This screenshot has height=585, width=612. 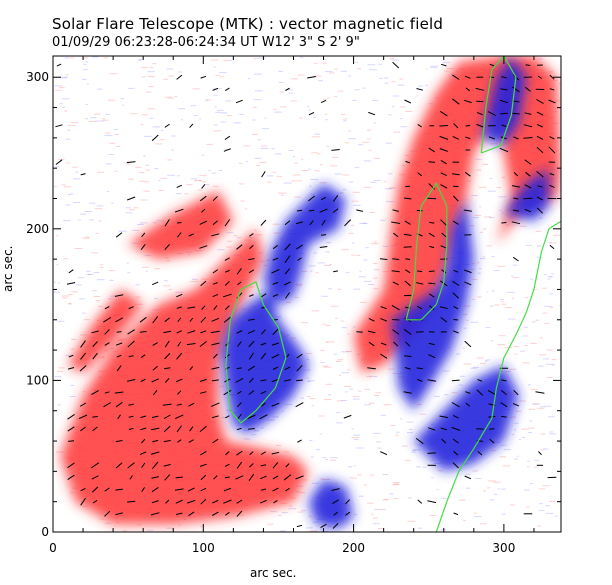 What do you see at coordinates (466, 418) in the screenshot?
I see `negative-region-right-lower` at bounding box center [466, 418].